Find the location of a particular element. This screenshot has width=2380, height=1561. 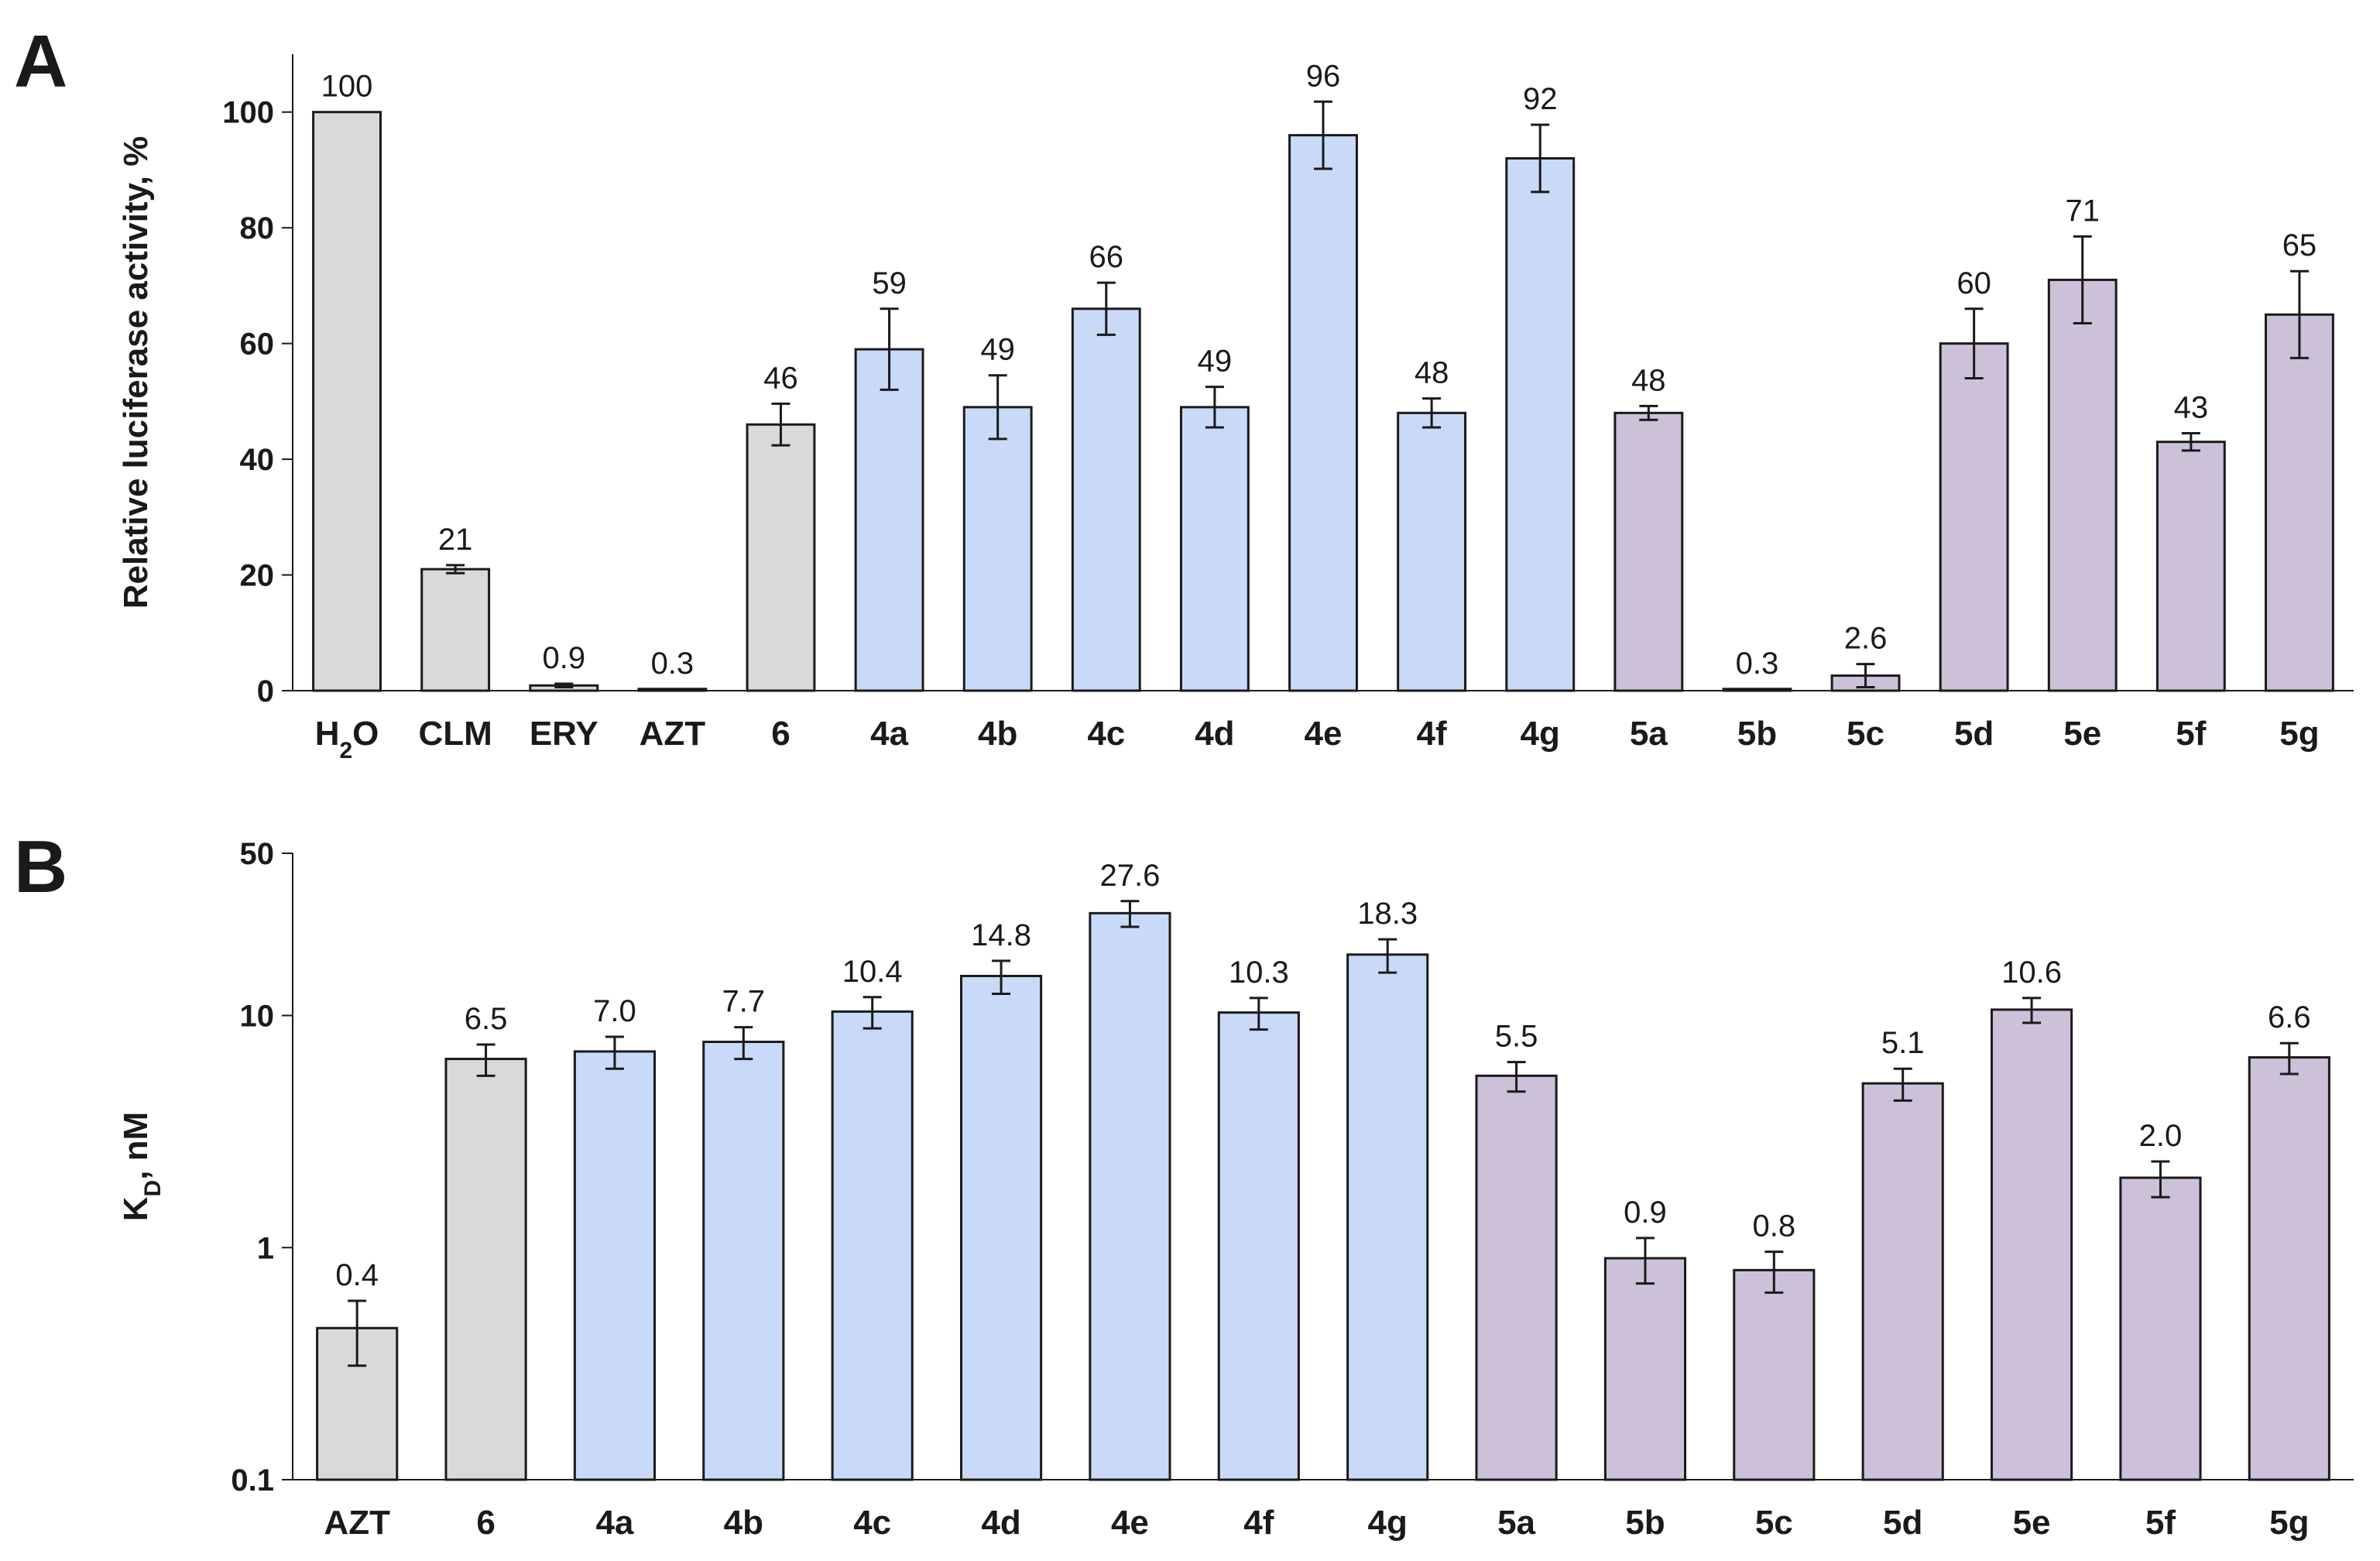

data-label: 0.4 is located at coordinates (357, 1275).